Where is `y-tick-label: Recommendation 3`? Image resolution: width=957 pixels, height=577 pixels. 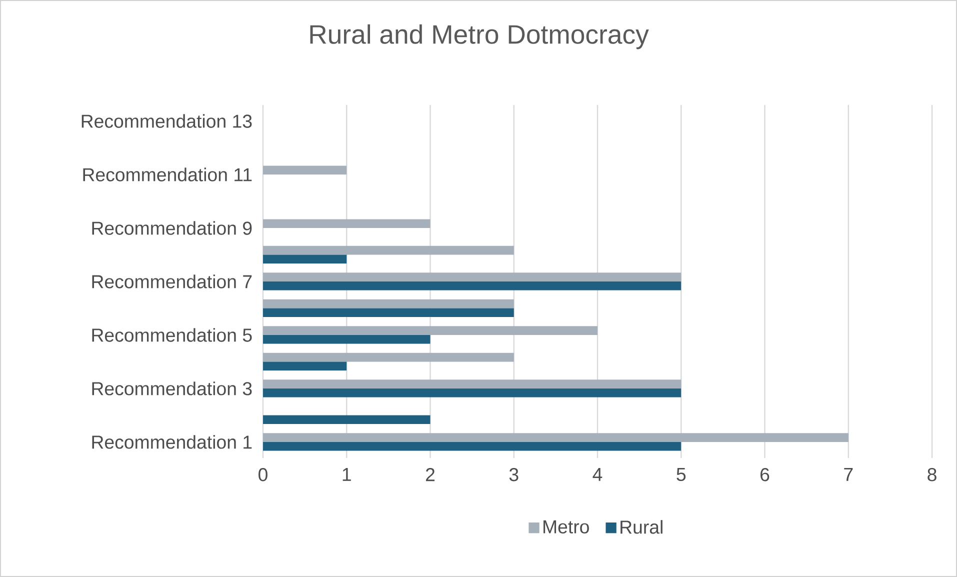
y-tick-label: Recommendation 3 is located at coordinates (172, 389).